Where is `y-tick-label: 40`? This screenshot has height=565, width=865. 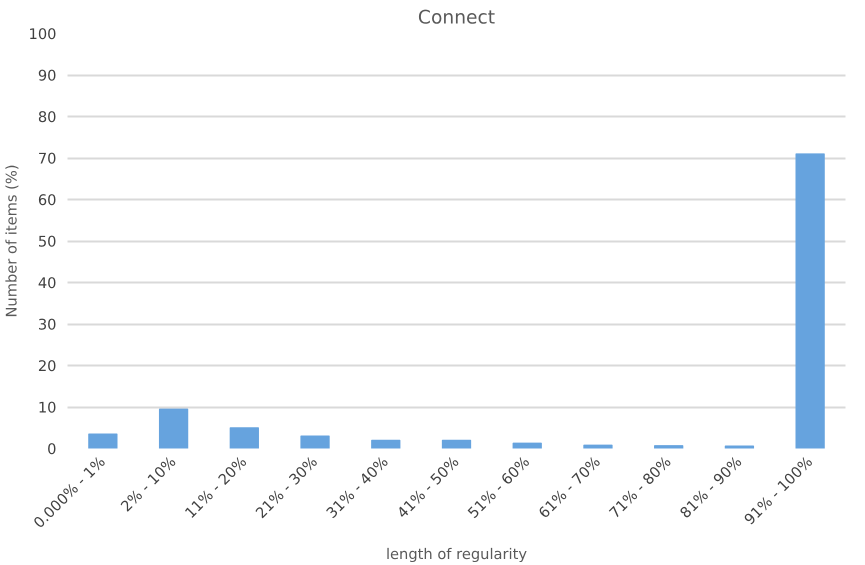 y-tick-label: 40 is located at coordinates (47, 283).